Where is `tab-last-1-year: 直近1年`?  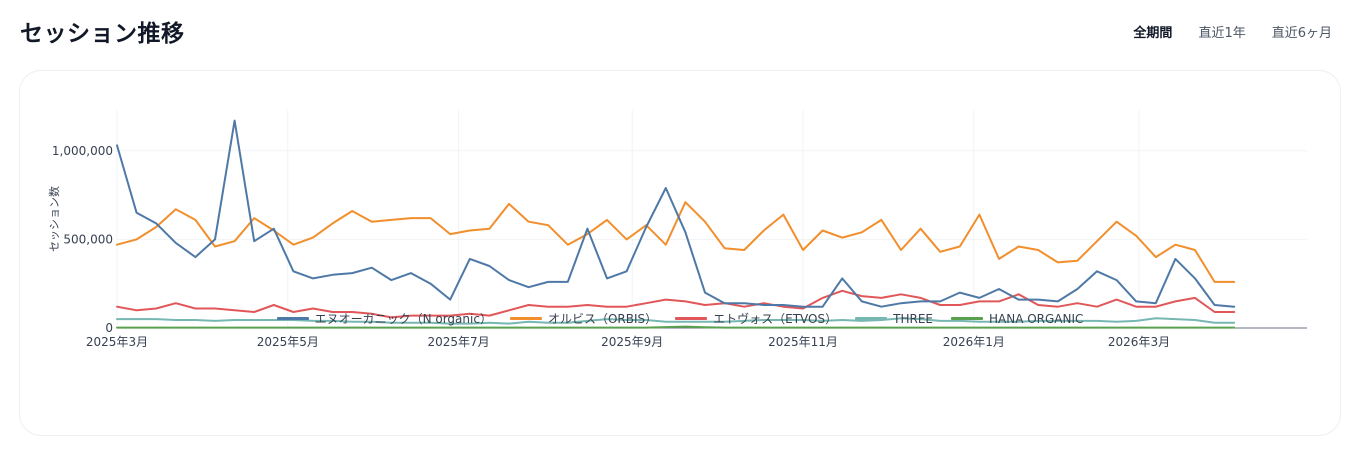
tab-last-1-year: 直近1年 is located at coordinates (1222, 33).